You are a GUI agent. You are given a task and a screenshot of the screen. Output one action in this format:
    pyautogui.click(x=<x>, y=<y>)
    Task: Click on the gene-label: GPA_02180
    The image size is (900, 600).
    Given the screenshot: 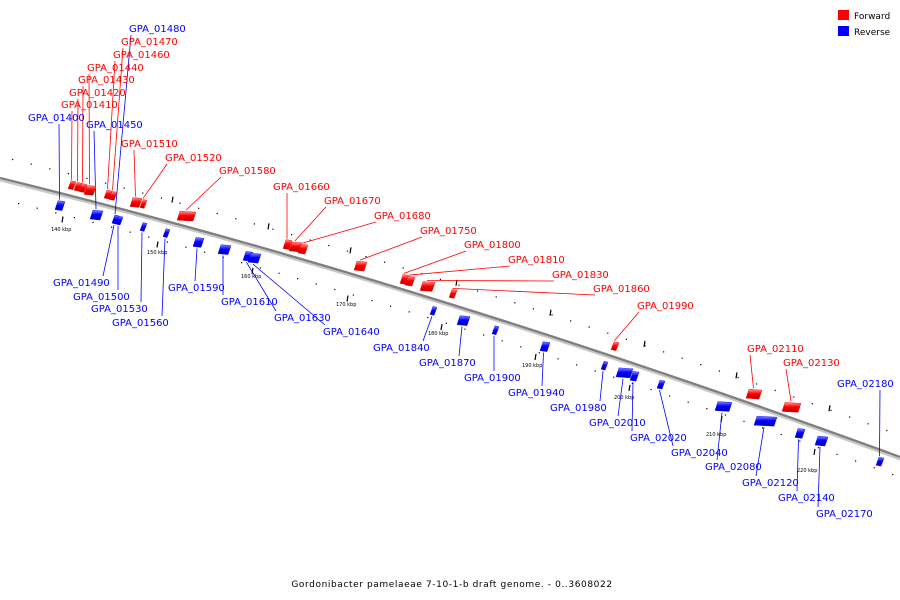 What is the action you would take?
    pyautogui.click(x=865, y=384)
    